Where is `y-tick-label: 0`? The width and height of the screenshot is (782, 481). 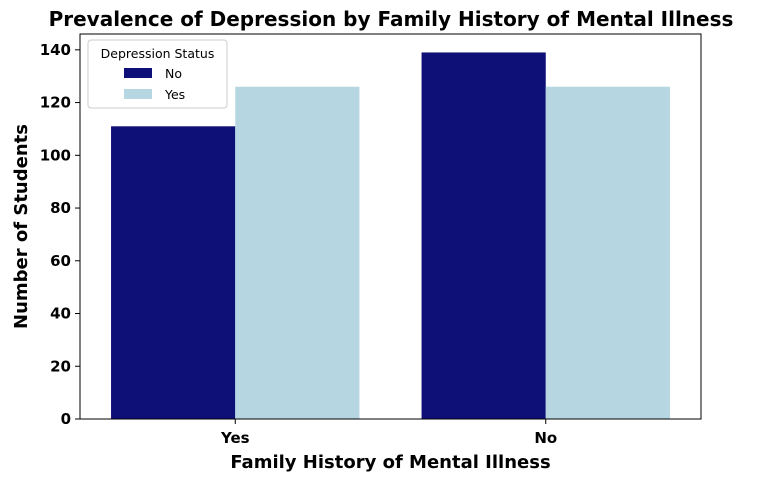
y-tick-label: 0 is located at coordinates (66, 419).